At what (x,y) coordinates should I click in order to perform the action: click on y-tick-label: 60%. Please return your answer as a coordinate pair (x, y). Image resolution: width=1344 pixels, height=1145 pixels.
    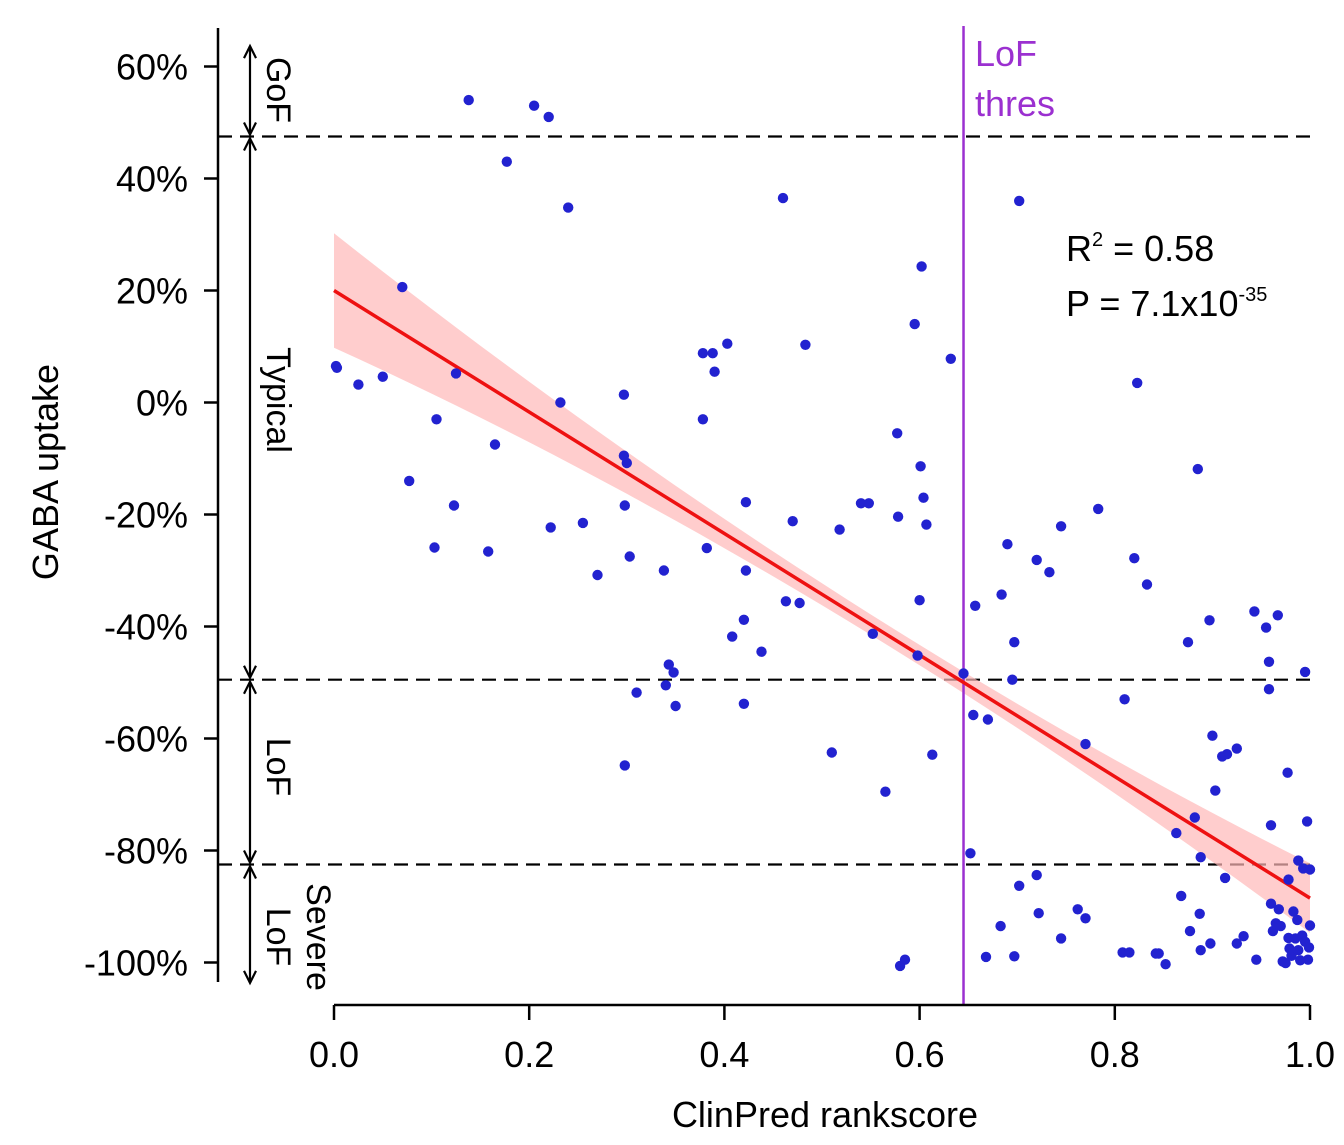
    Looking at the image, I should click on (152, 67).